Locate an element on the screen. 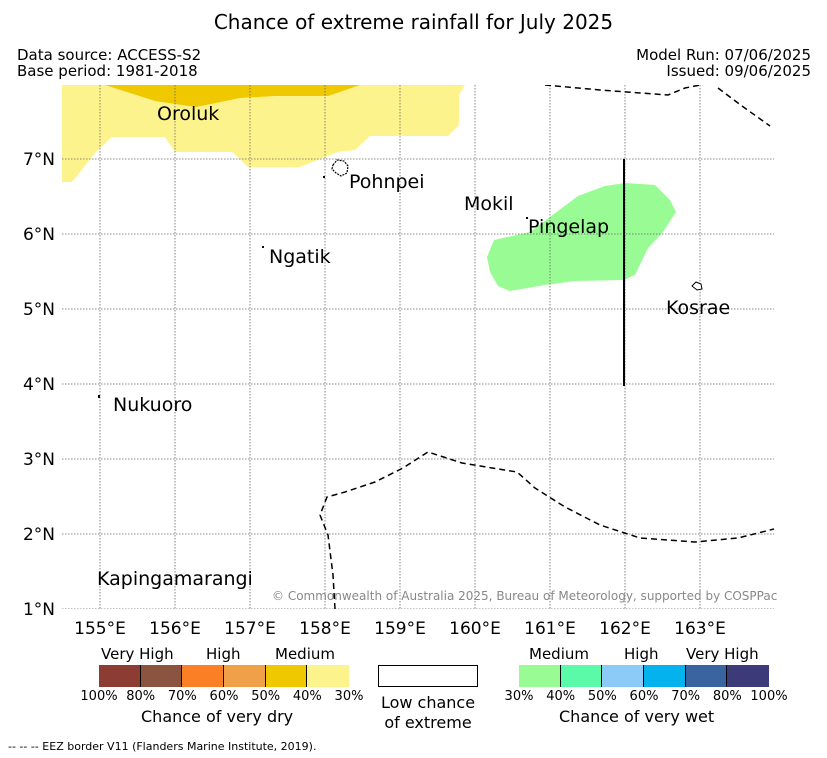  legend-dry-colorbar is located at coordinates (224, 676).